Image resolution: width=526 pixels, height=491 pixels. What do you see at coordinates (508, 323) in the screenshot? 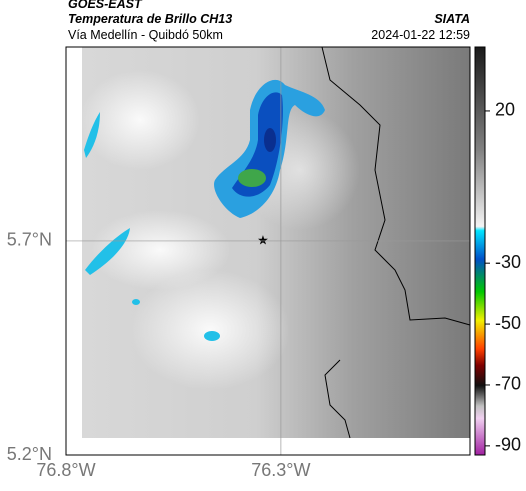
I see `colorbar-tick-label: -50` at bounding box center [508, 323].